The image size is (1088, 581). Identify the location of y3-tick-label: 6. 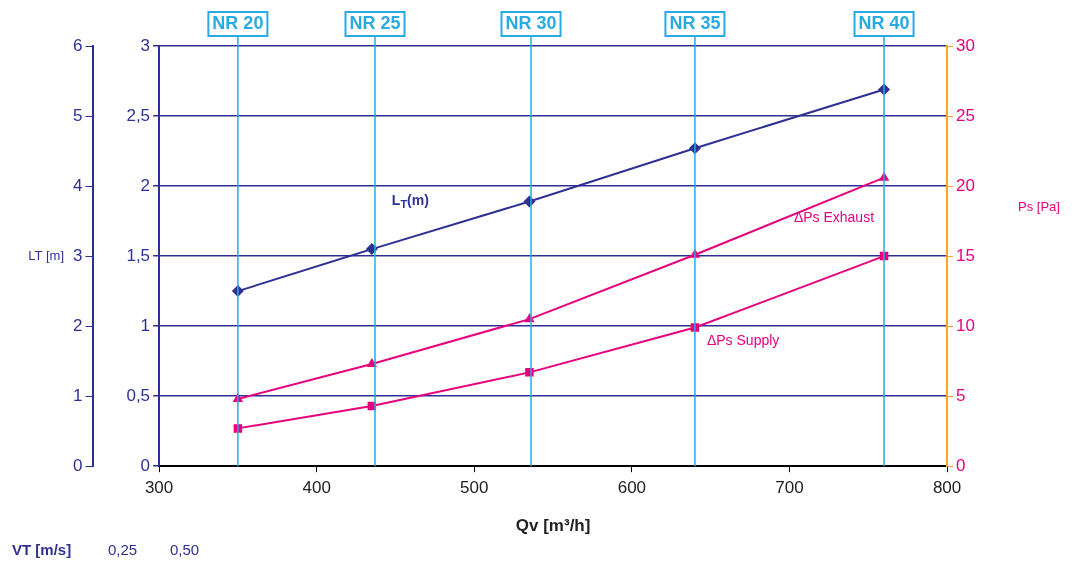
(77, 45).